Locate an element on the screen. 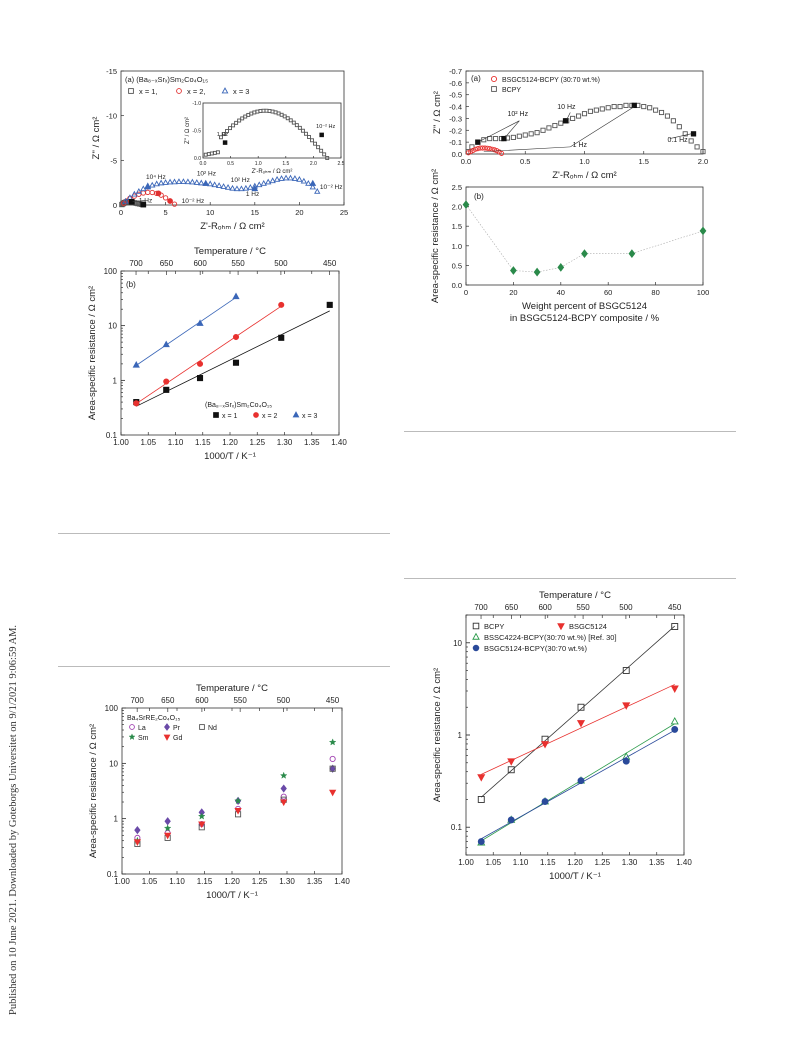 Image resolution: width=793 pixels, height=1039 pixels. legend-label: BCPY is located at coordinates (511, 90).